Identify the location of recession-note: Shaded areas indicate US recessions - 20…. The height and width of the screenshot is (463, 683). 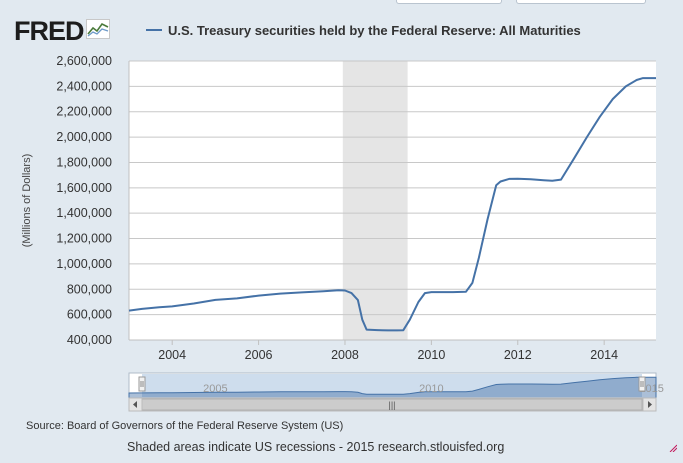
(316, 447).